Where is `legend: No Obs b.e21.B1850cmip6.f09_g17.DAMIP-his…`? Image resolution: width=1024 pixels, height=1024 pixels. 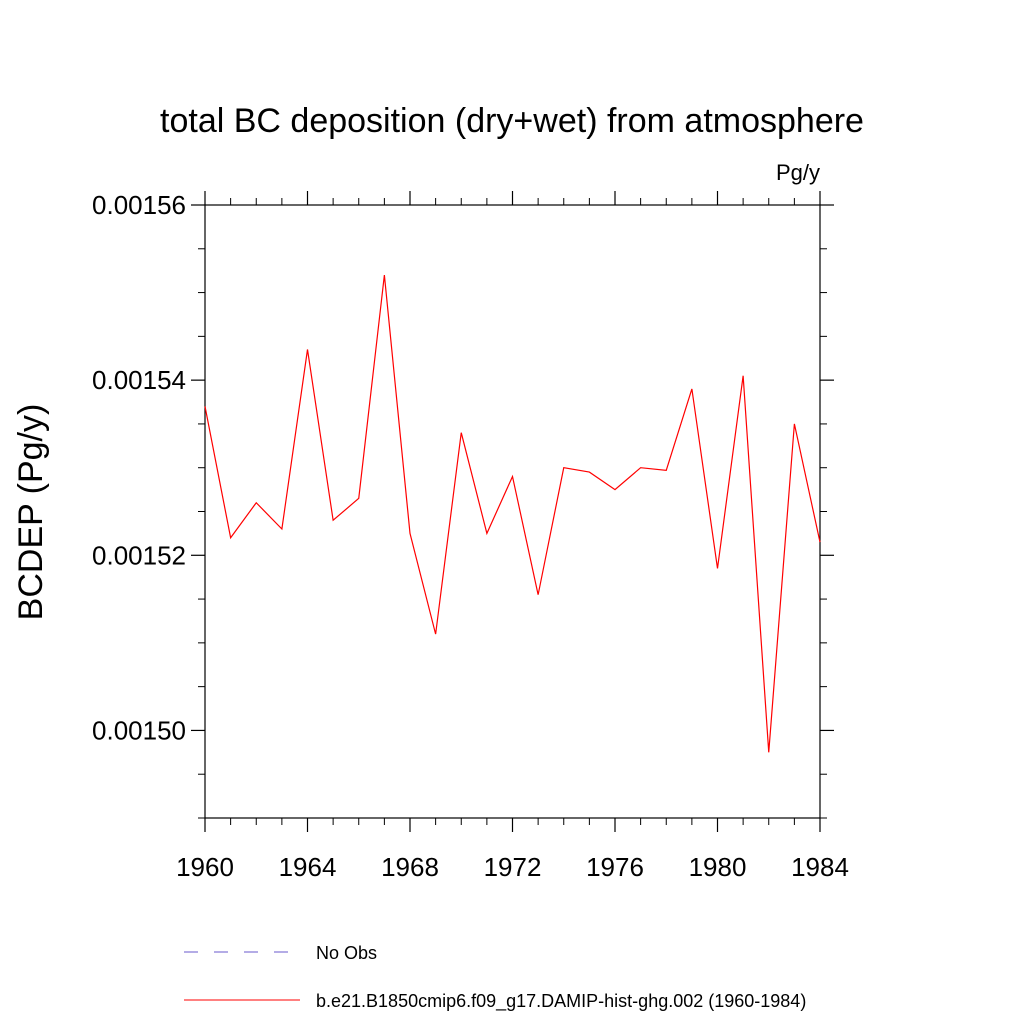
legend: No Obs b.e21.B1850cmip6.f09_g17.DAMIP-his… is located at coordinates (495, 977).